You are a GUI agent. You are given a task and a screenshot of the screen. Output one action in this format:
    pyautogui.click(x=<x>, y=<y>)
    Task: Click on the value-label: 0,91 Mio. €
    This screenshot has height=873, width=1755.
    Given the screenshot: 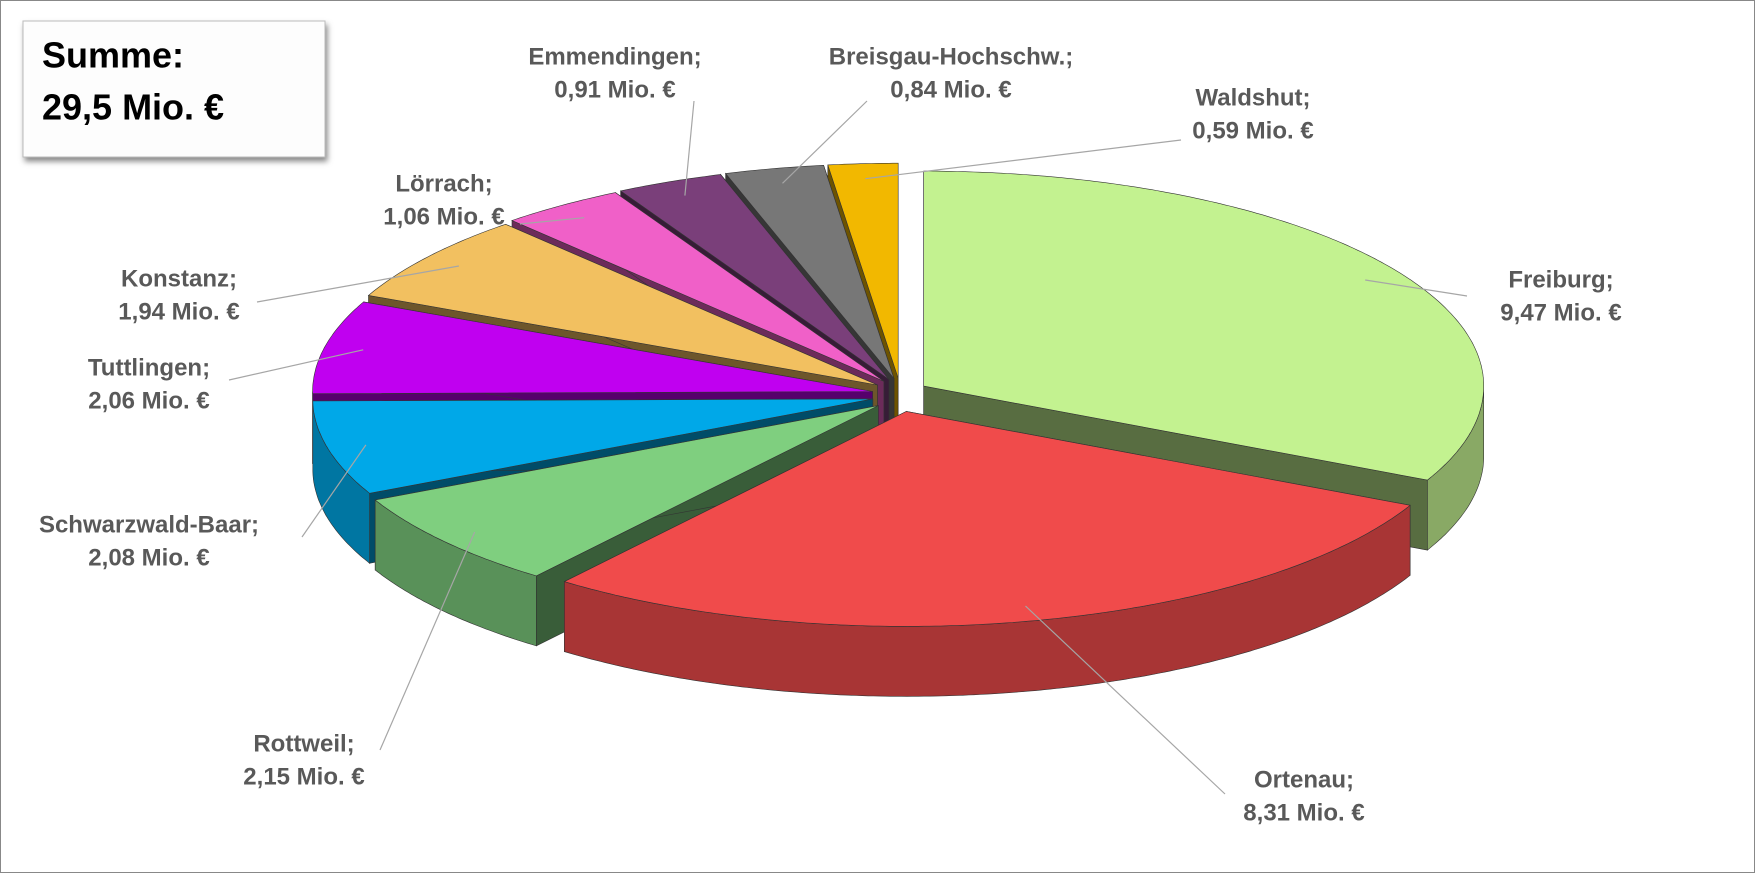 What is the action you would take?
    pyautogui.click(x=614, y=89)
    